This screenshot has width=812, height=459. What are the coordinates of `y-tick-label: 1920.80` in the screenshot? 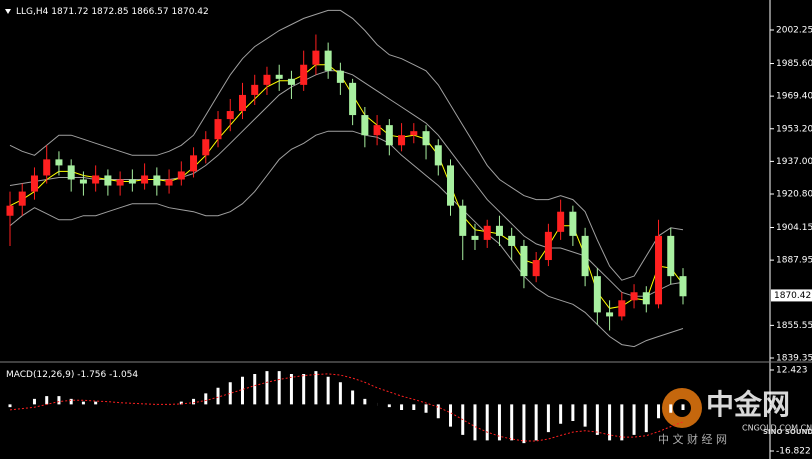 It's located at (794, 194).